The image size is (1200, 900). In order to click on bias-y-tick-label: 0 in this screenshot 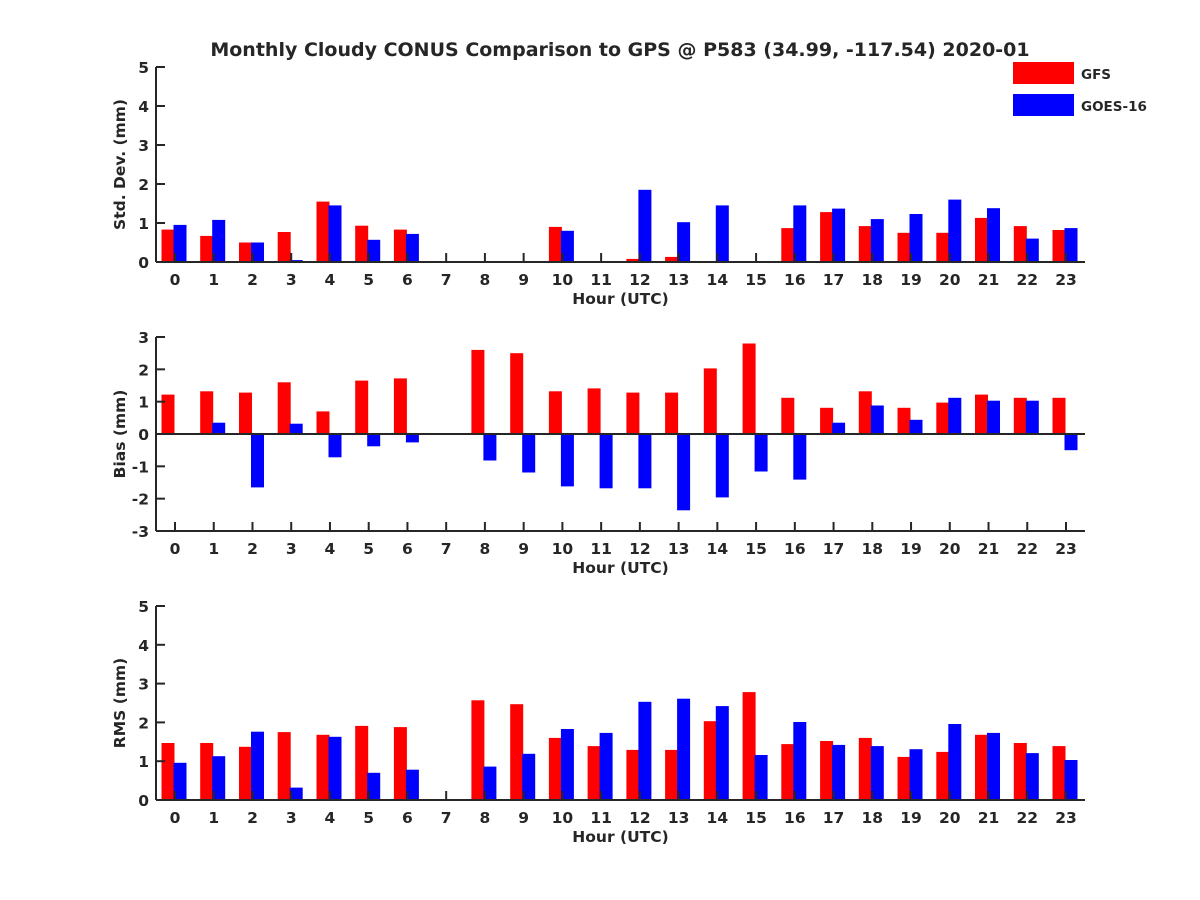, I will do `click(143, 435)`.